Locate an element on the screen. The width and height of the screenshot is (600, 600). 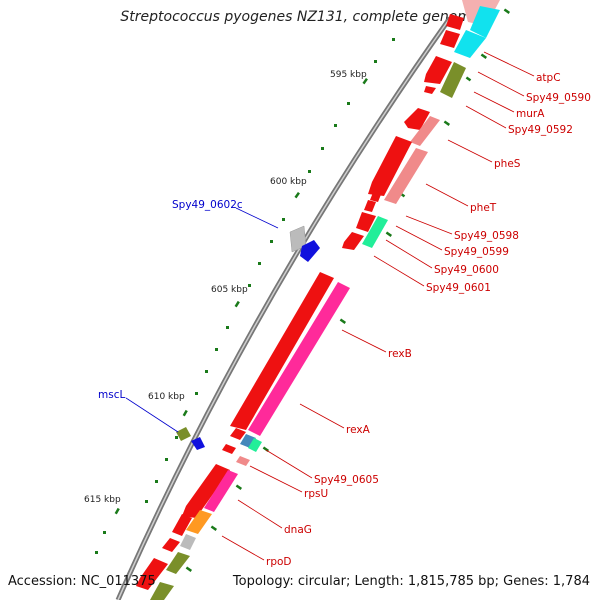
gene-label-Spy49_0592: Spy49_0592 is located at coordinates (540, 130).